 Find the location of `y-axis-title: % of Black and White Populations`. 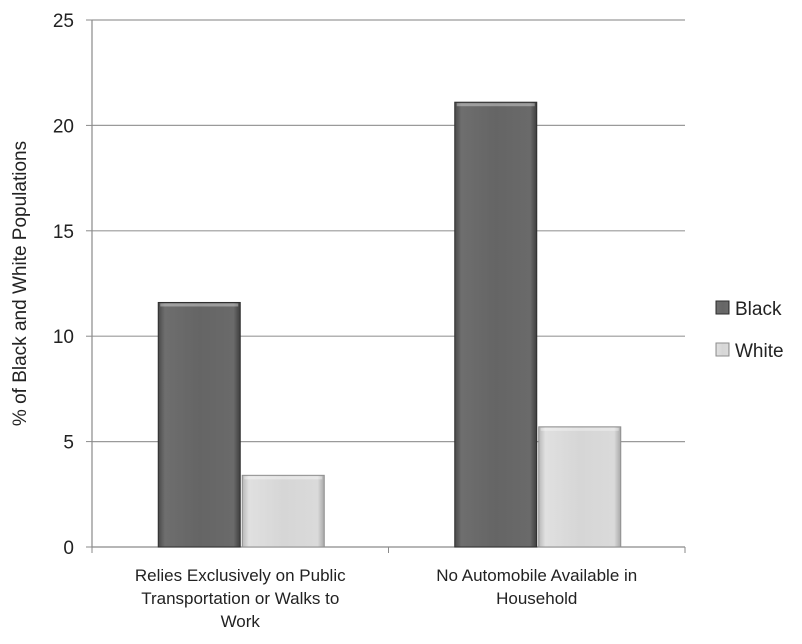

y-axis-title: % of Black and White Populations is located at coordinates (20, 283).